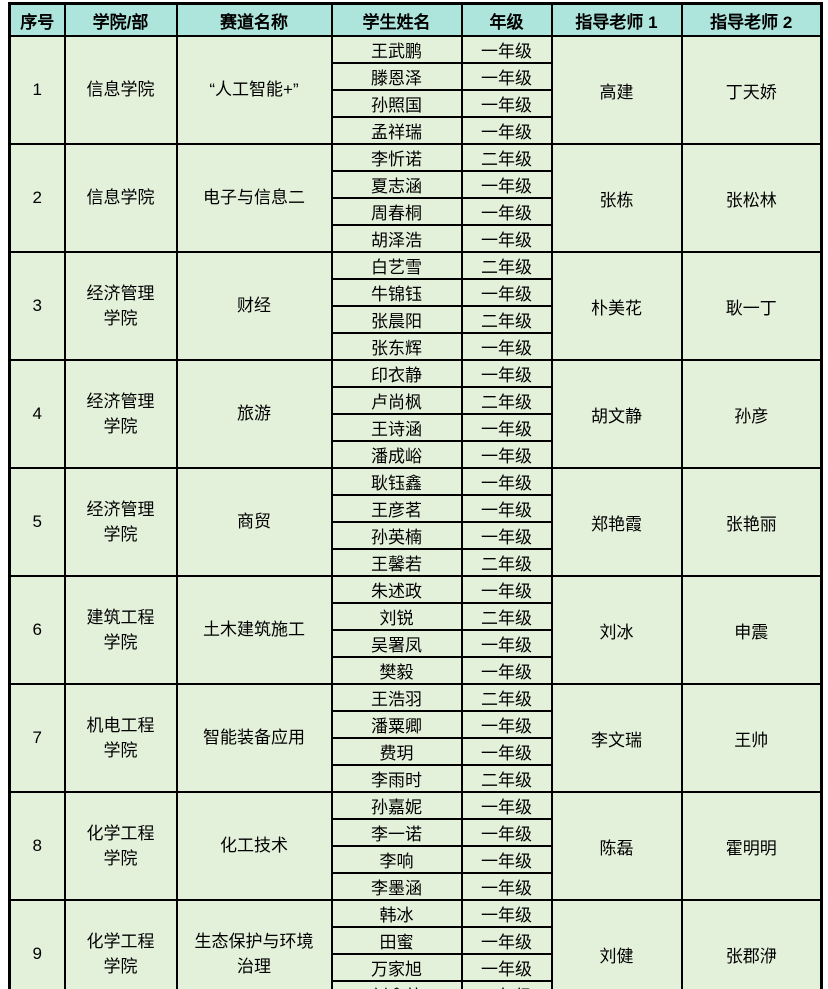  What do you see at coordinates (37, 414) in the screenshot?
I see `seq-cell: 4` at bounding box center [37, 414].